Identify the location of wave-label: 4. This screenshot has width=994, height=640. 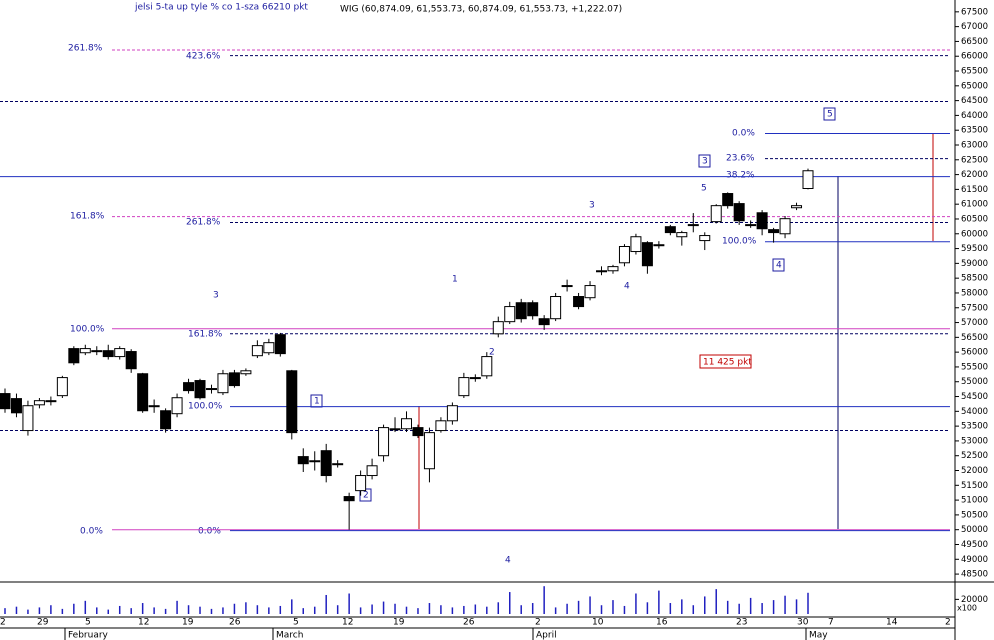
(779, 266).